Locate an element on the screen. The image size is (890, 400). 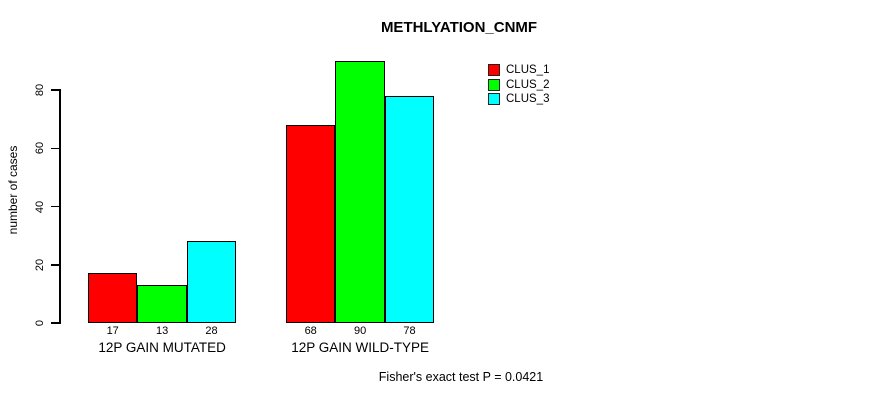
y-tick-label: 0 is located at coordinates (40, 323).